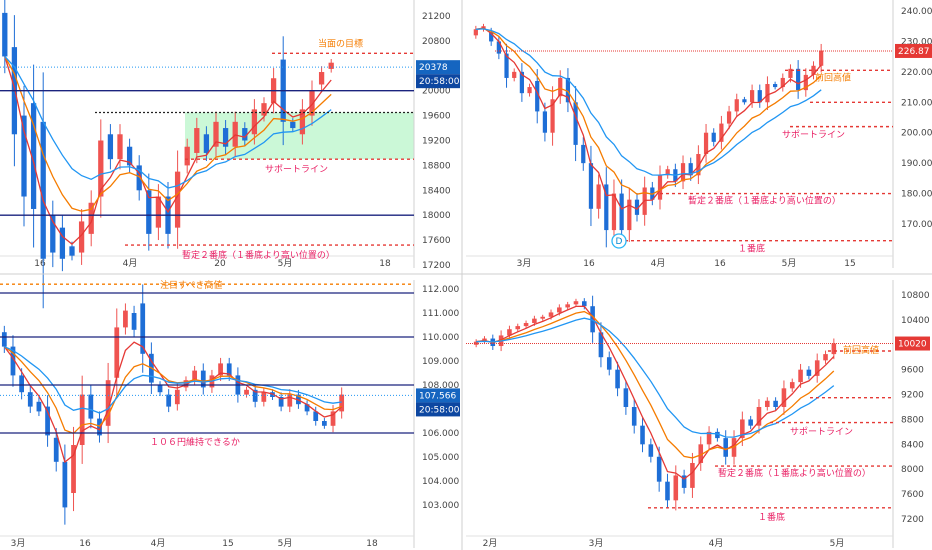  Describe the element at coordinates (440, 506) in the screenshot. I see `y-tick-label: 103.000` at that location.